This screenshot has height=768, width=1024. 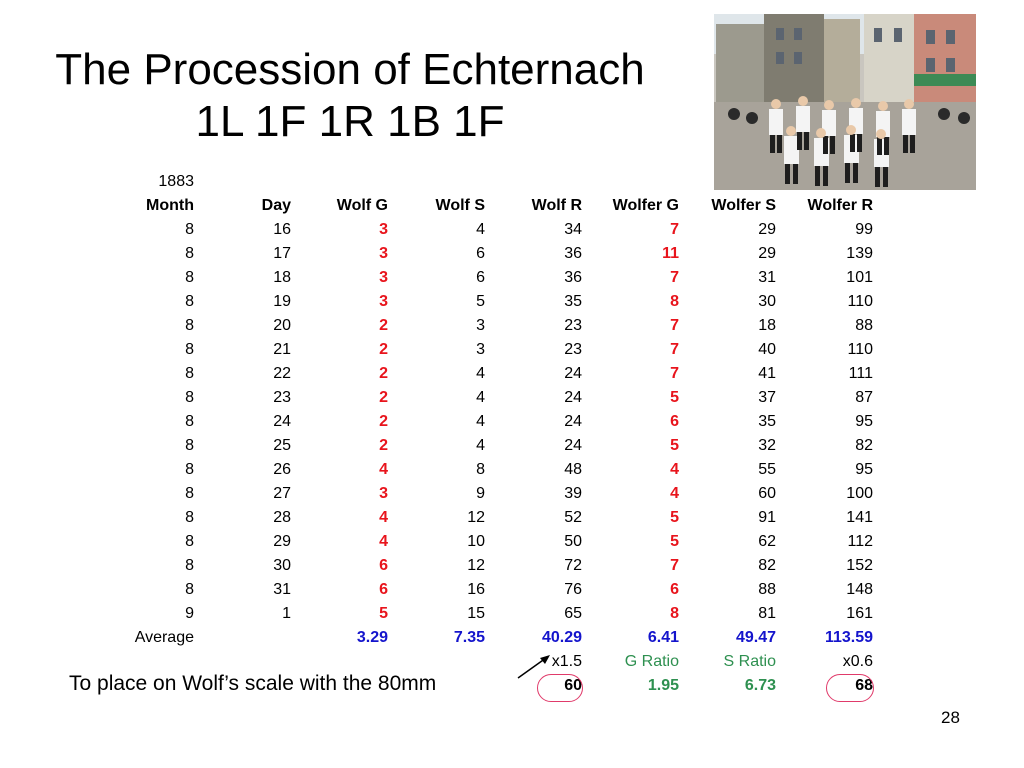 What do you see at coordinates (859, 277) in the screenshot?
I see `cell-wolfer-r: 101` at bounding box center [859, 277].